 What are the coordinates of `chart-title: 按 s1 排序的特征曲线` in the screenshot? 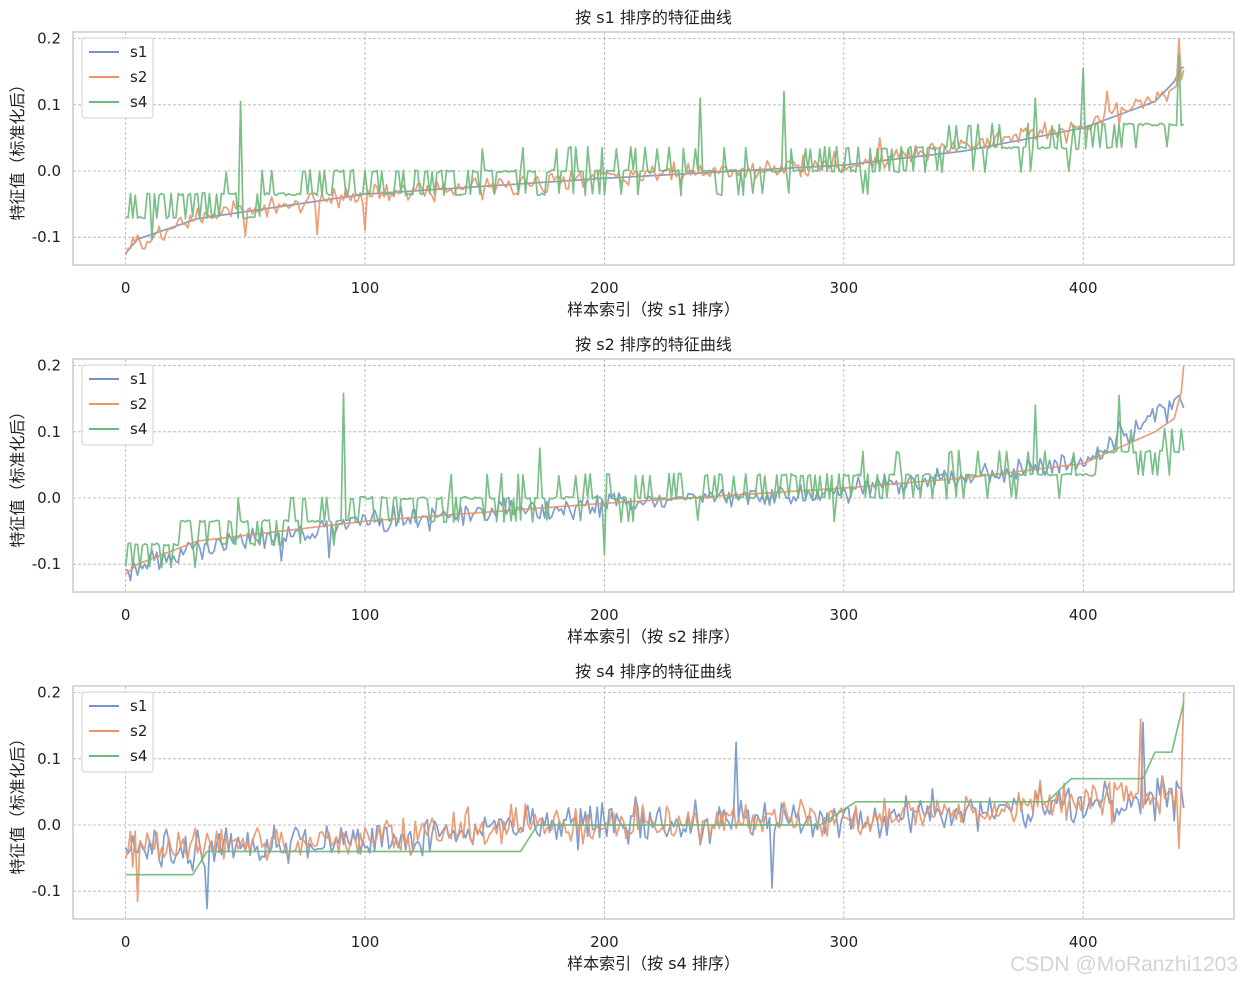 It's located at (653, 17).